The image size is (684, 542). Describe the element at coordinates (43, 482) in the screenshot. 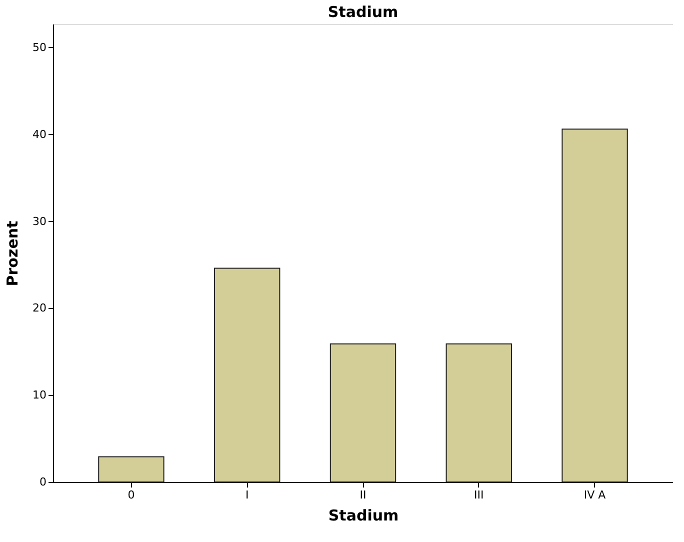

I see `y-tick-label: 0` at that location.